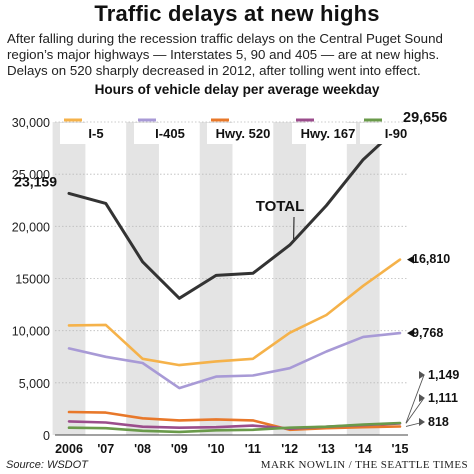 The height and width of the screenshot is (474, 474). I want to click on legend-label: Hwy. 520, so click(243, 133).